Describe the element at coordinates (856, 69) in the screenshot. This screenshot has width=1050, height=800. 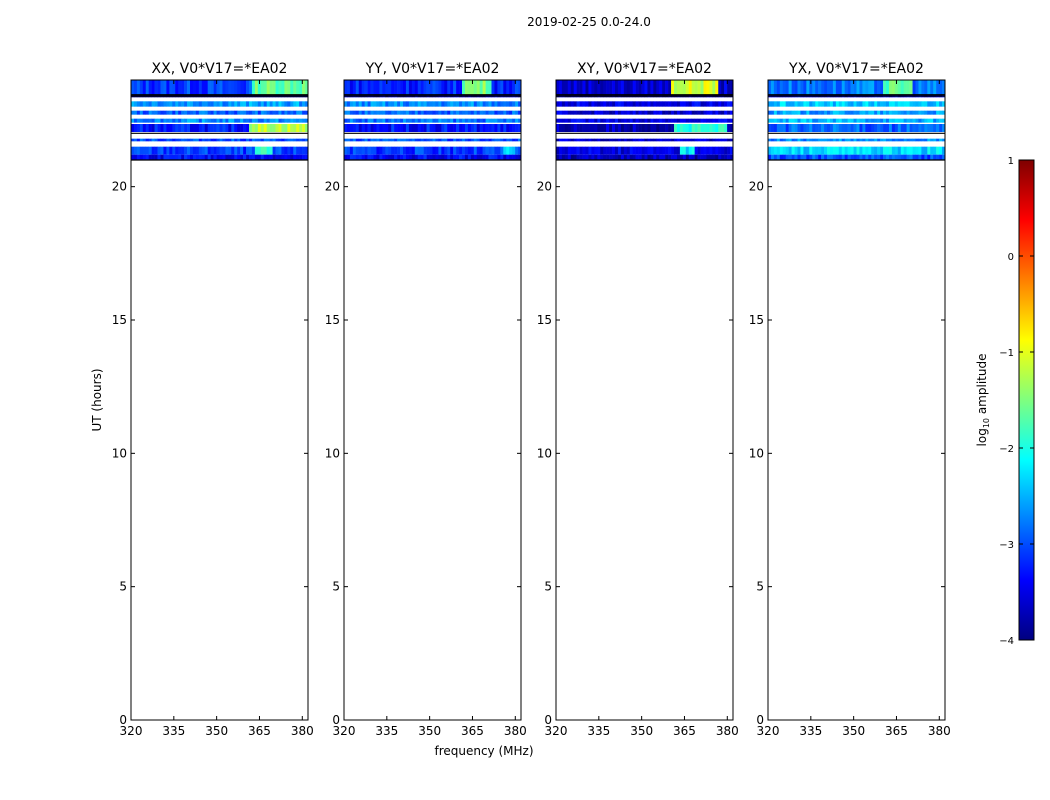
I see `panel-title: YX, V0*V17=*EA02` at that location.